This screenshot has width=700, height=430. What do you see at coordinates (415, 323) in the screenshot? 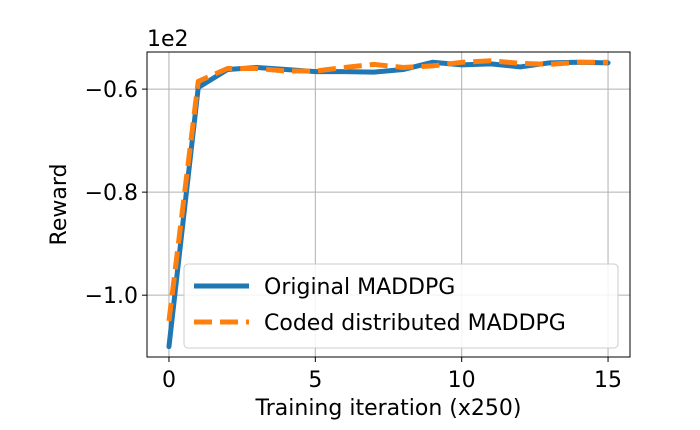
I see `legend-label: Coded distributed MADDPG` at bounding box center [415, 323].